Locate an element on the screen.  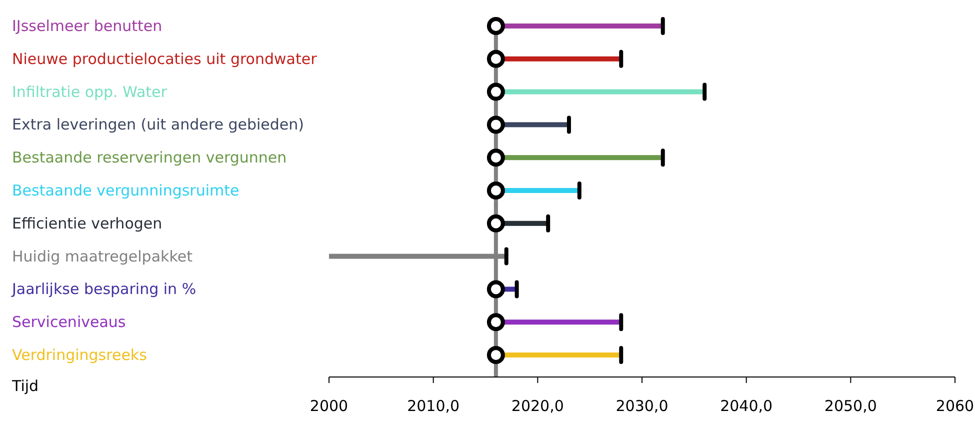
x-tick-label: 2040,0 is located at coordinates (746, 406).